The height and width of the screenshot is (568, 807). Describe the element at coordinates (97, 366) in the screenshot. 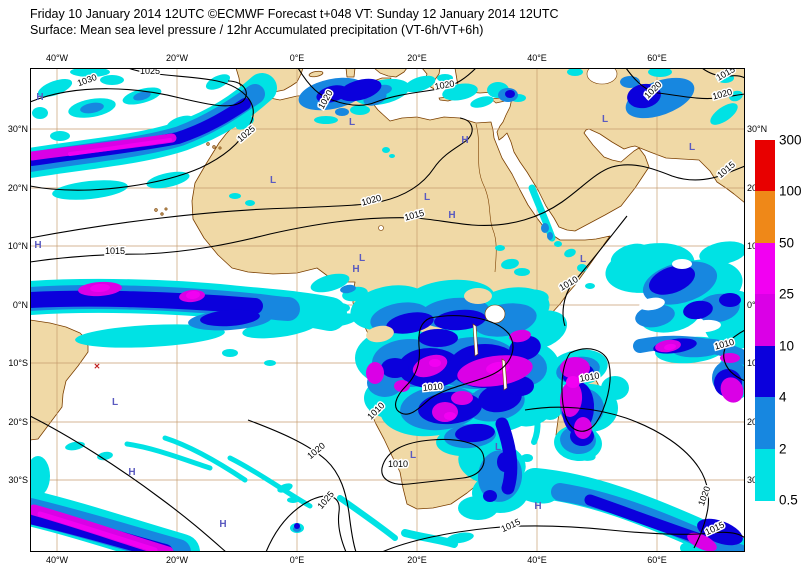

I see `red-cross-marker: ✕` at that location.